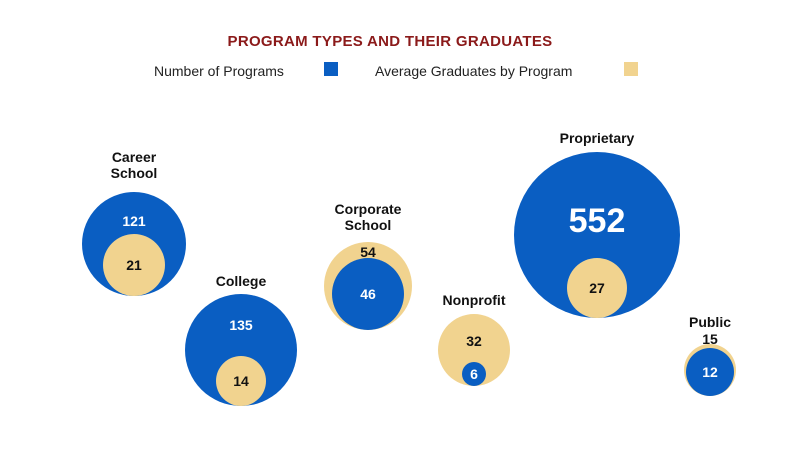  What do you see at coordinates (390, 41) in the screenshot?
I see `chart-title: PROGRAM TYPES AND THEIR GRADUATES` at bounding box center [390, 41].